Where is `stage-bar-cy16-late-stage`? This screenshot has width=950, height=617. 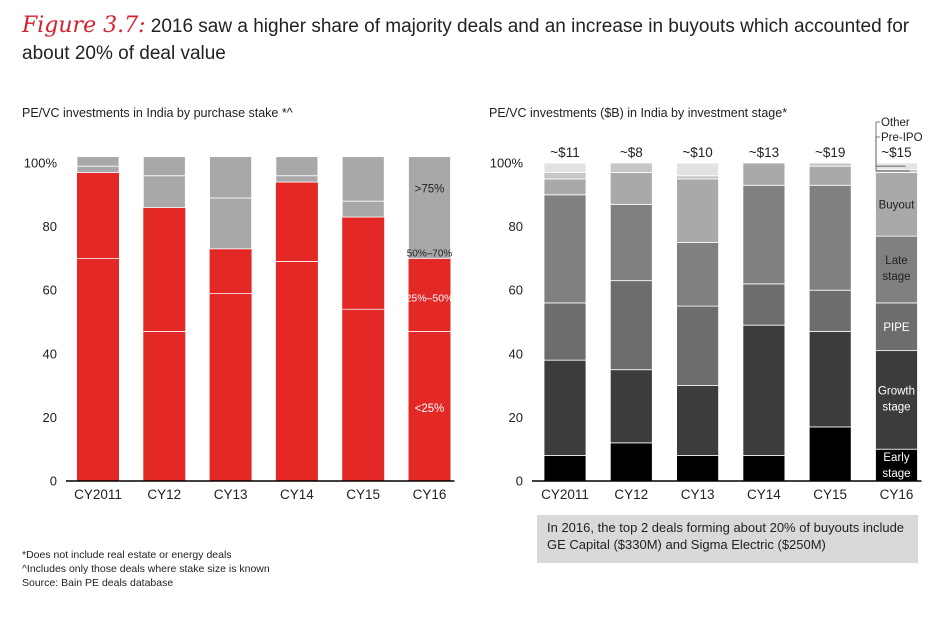
stage-bar-cy16-late-stage is located at coordinates (896, 269).